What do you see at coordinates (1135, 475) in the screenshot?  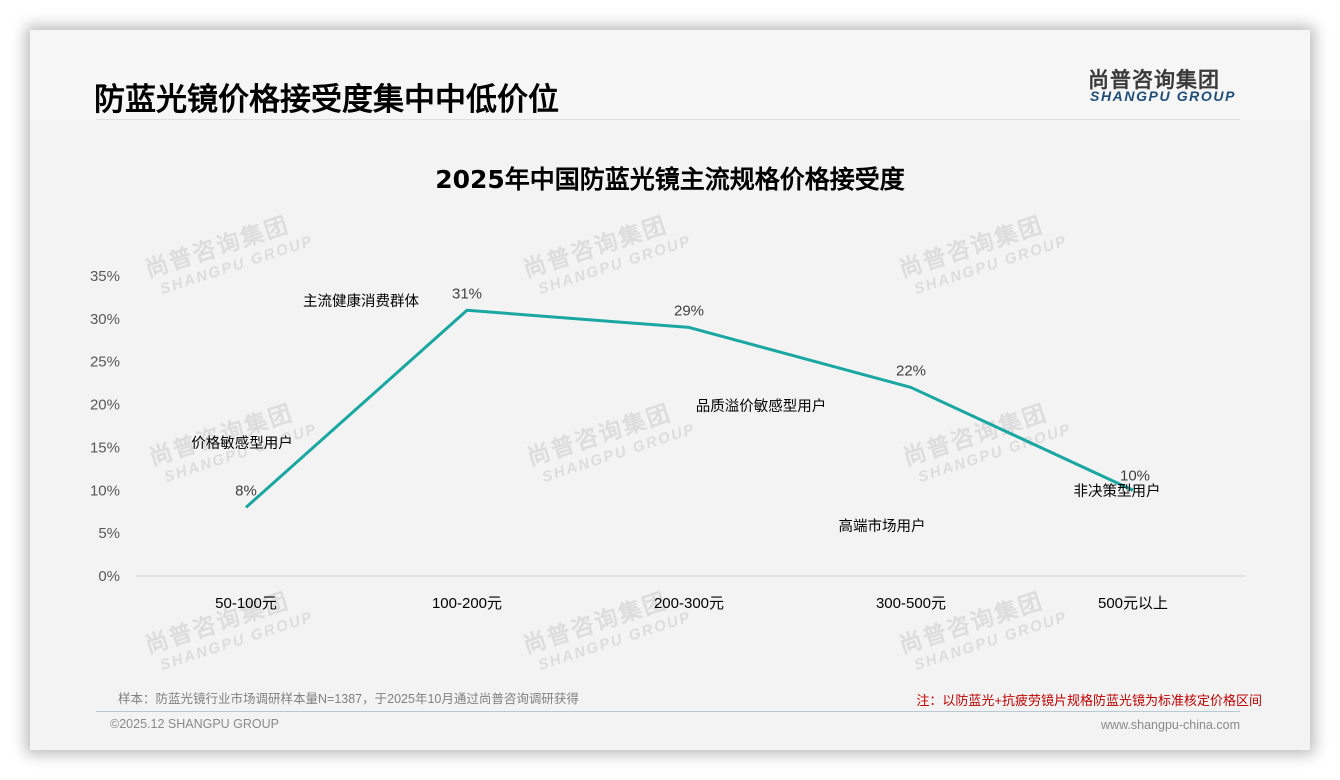 I see `data-label: 10%` at bounding box center [1135, 475].